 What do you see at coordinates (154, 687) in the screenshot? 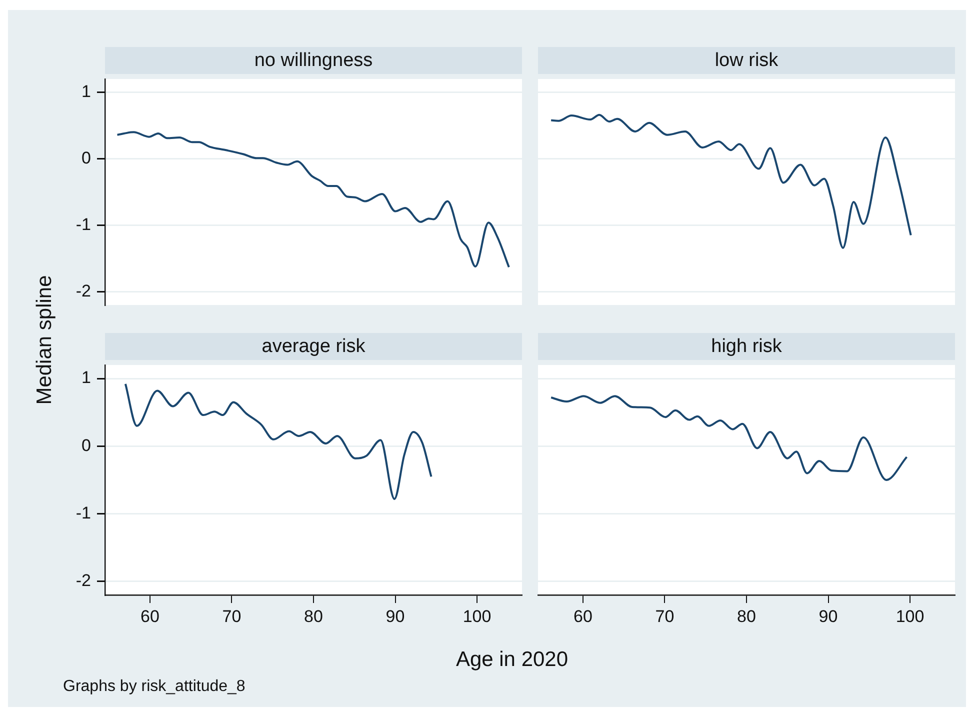
I see `text: Graphs by risk_attitude_8` at bounding box center [154, 687].